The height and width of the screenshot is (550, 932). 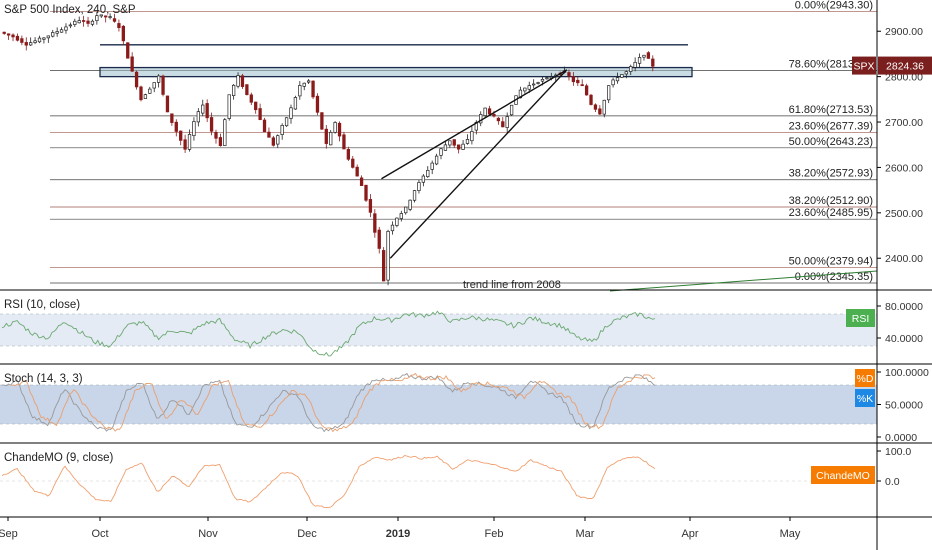 What do you see at coordinates (9, 534) in the screenshot?
I see `date-tick-label: Sep` at bounding box center [9, 534].